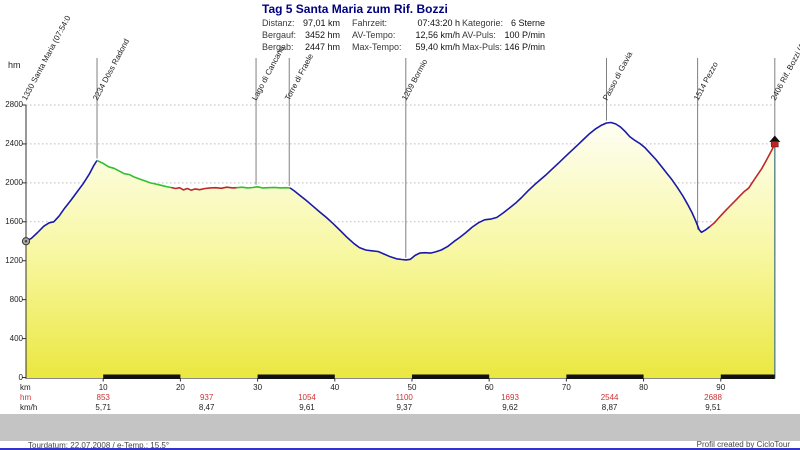 Image resolution: width=800 pixels, height=450 pixels. What do you see at coordinates (609, 407) in the screenshot?
I see `row-value-km-h: 8,87` at bounding box center [609, 407].